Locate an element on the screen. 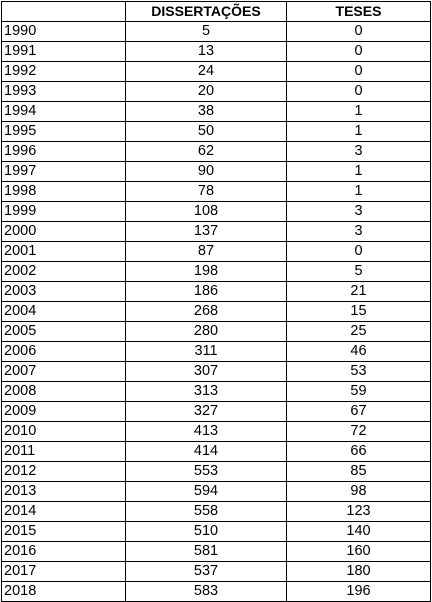 This screenshot has height=602, width=432. cell-dissertacoes: 186 is located at coordinates (206, 291).